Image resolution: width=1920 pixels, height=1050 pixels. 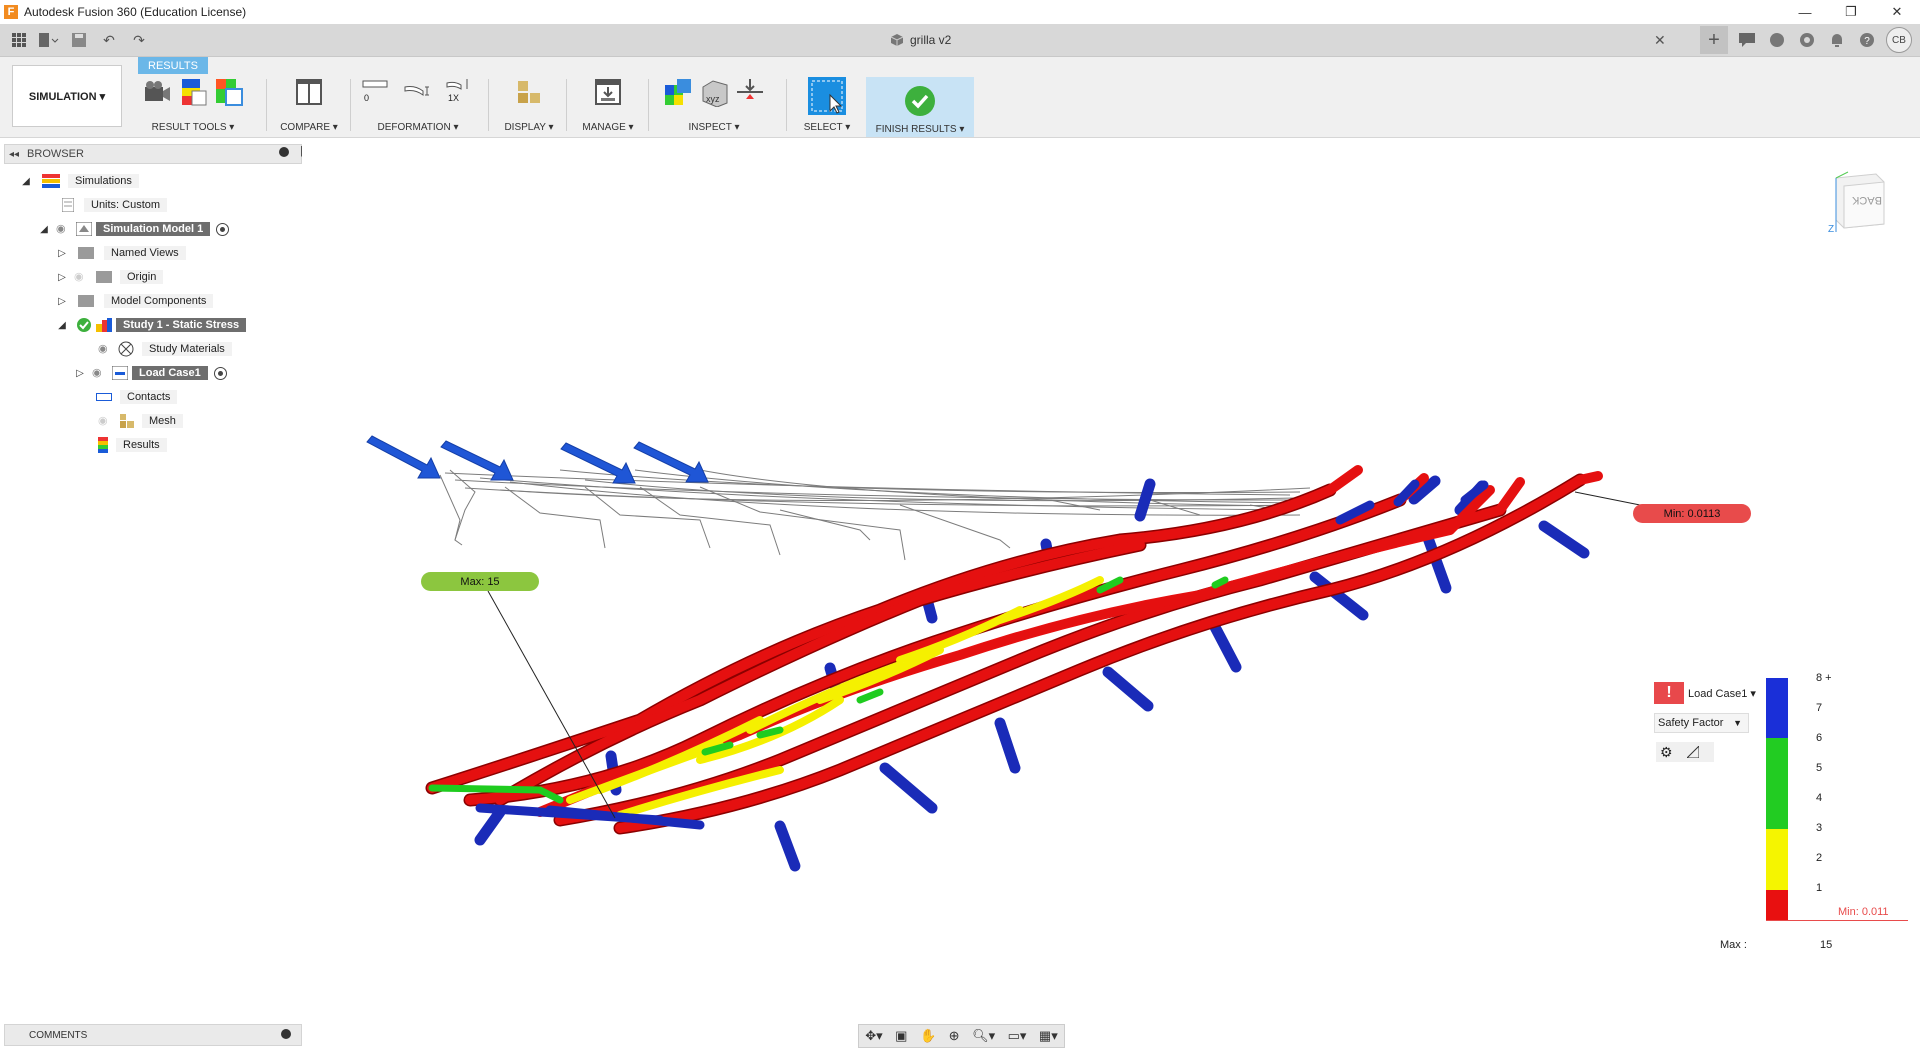 What do you see at coordinates (1701, 723) in the screenshot?
I see `result-type-dropdown: Safety Factor ▼` at bounding box center [1701, 723].